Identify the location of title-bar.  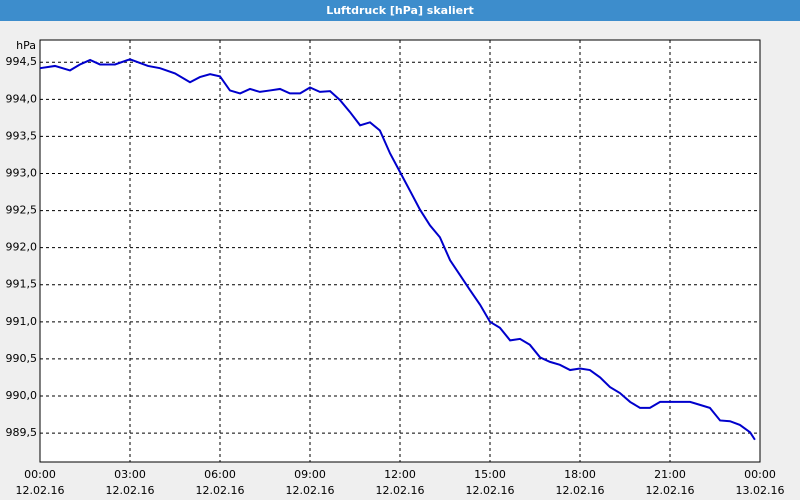
(400, 10).